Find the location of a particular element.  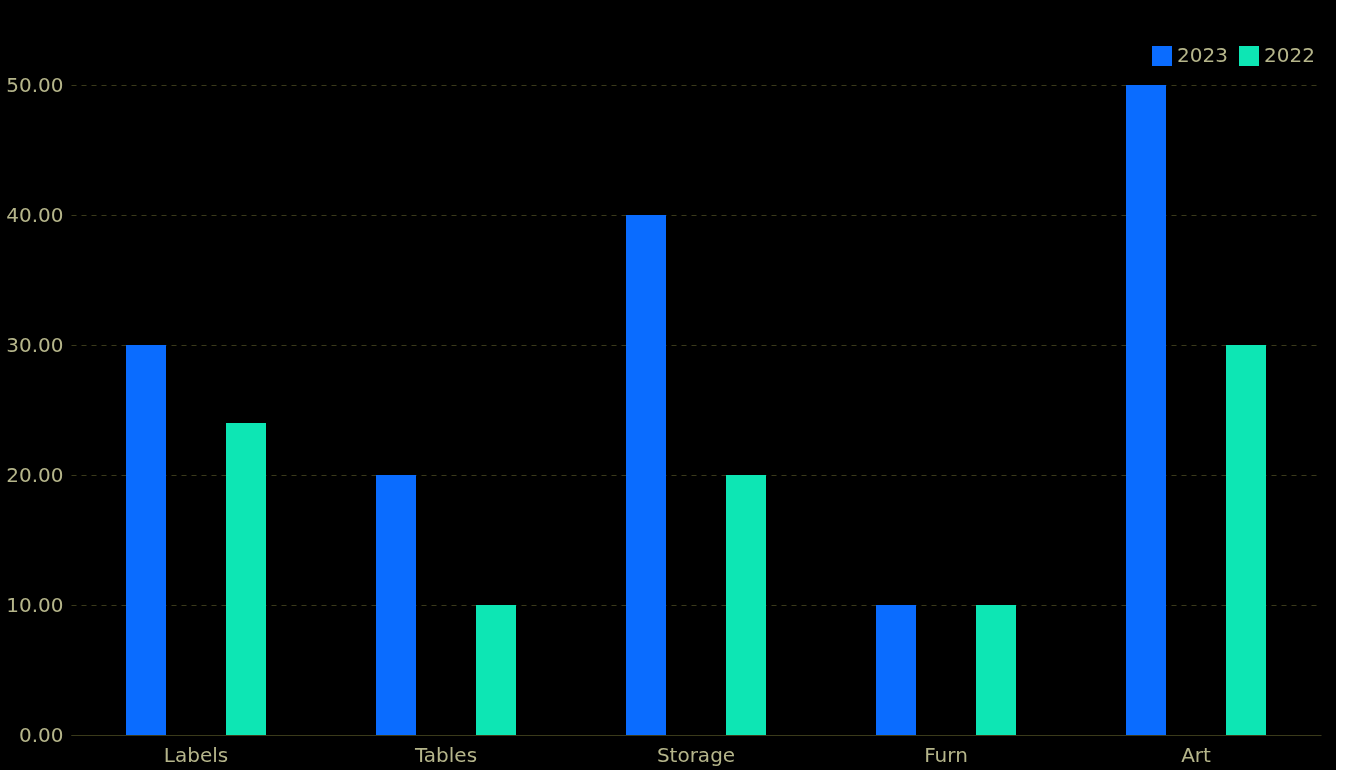

legend-label: 2022 is located at coordinates (1289, 55).